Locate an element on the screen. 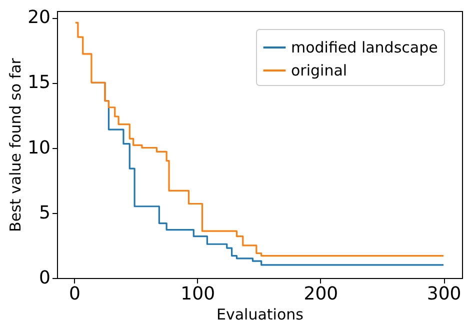  y-axis-title: Best value found so far is located at coordinates (15, 144).